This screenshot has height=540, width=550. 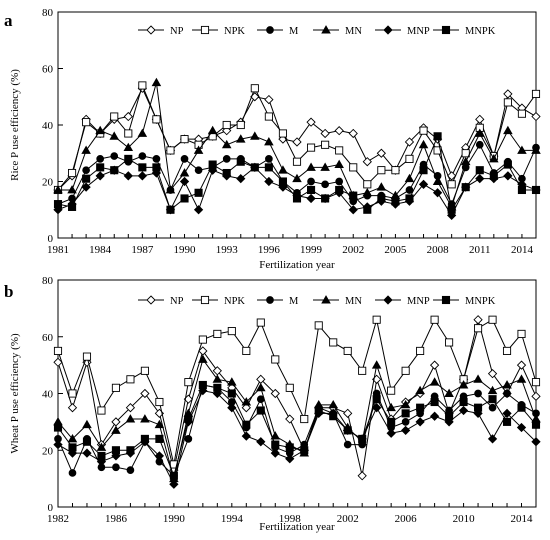 I want to click on panel-a-y-axis-title: Rice P use efficiency (%), so click(x=15, y=125).